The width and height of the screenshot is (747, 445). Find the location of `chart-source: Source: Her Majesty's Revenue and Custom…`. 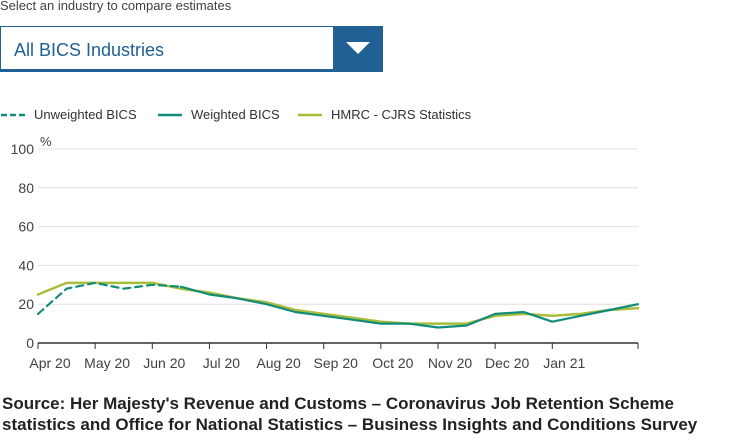

chart-source: Source: Her Majesty's Revenue and Custom… is located at coordinates (350, 414).